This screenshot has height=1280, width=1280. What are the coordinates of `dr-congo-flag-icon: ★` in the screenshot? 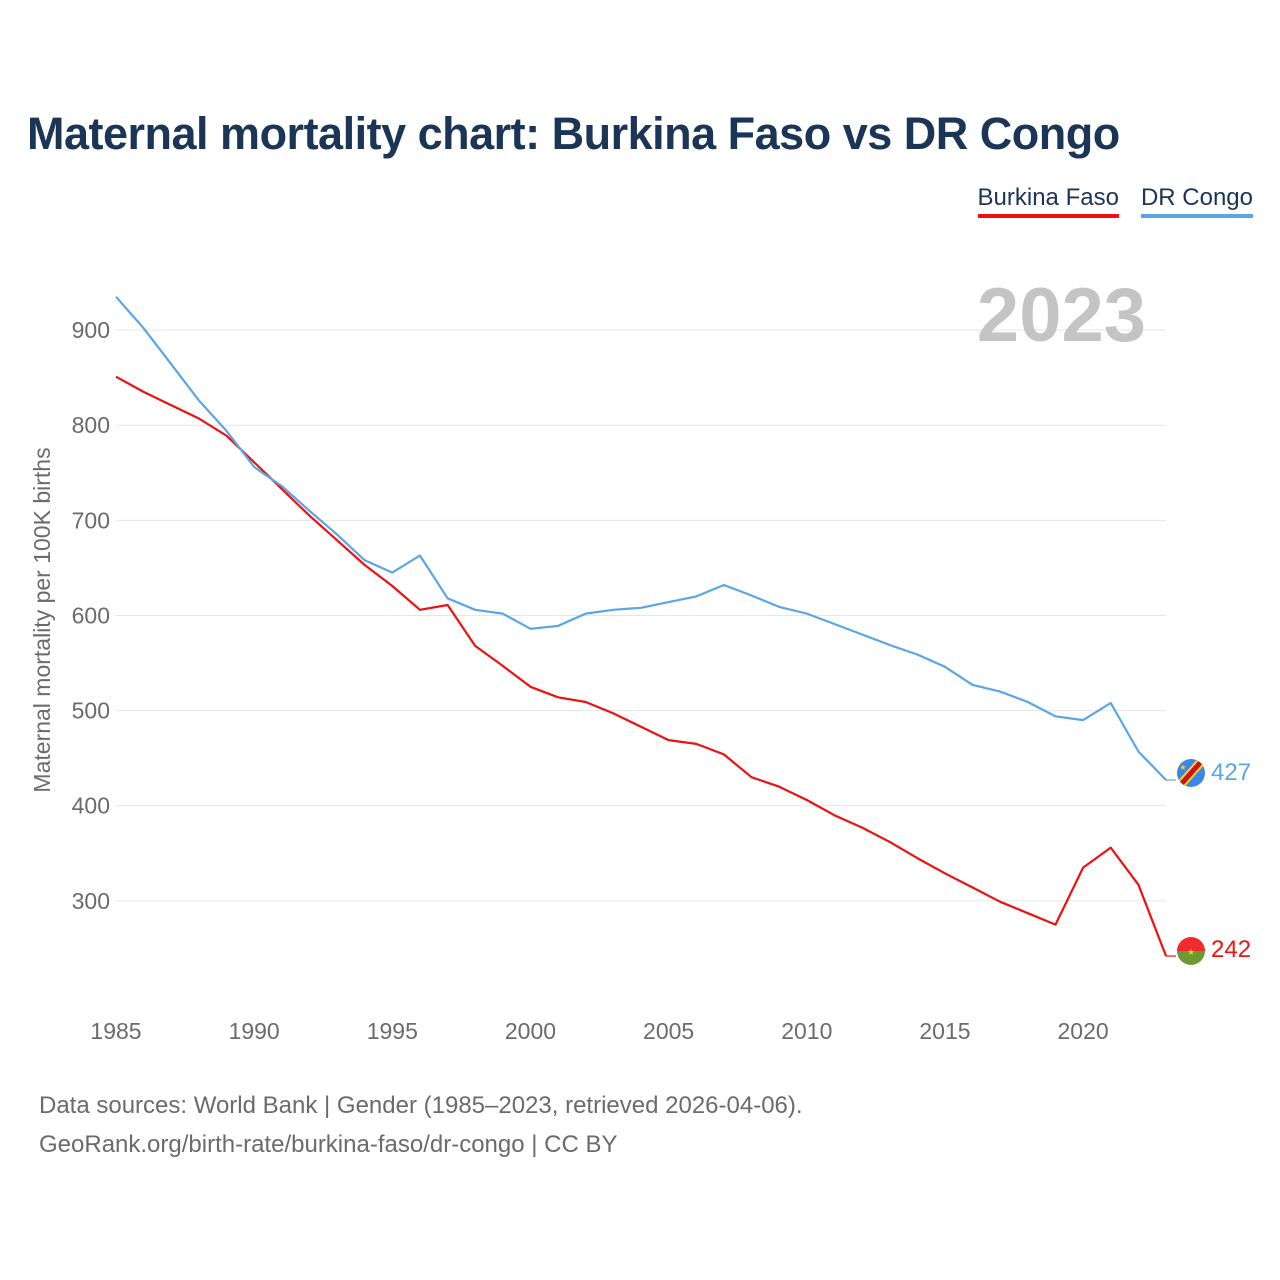 It's located at (1191, 773).